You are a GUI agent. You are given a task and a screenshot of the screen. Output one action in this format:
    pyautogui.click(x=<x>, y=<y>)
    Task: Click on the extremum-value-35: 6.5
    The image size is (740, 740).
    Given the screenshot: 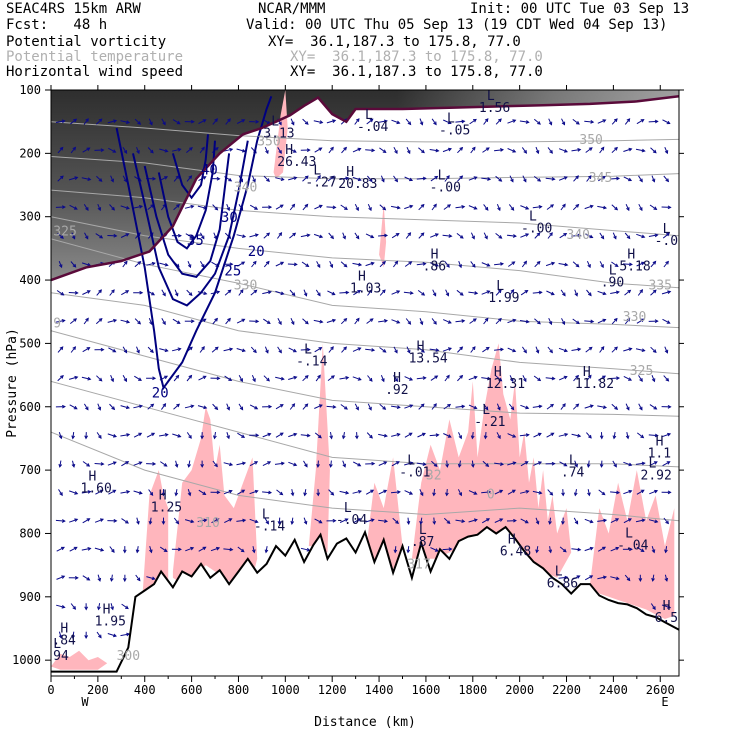 What is the action you would take?
    pyautogui.click(x=666, y=618)
    